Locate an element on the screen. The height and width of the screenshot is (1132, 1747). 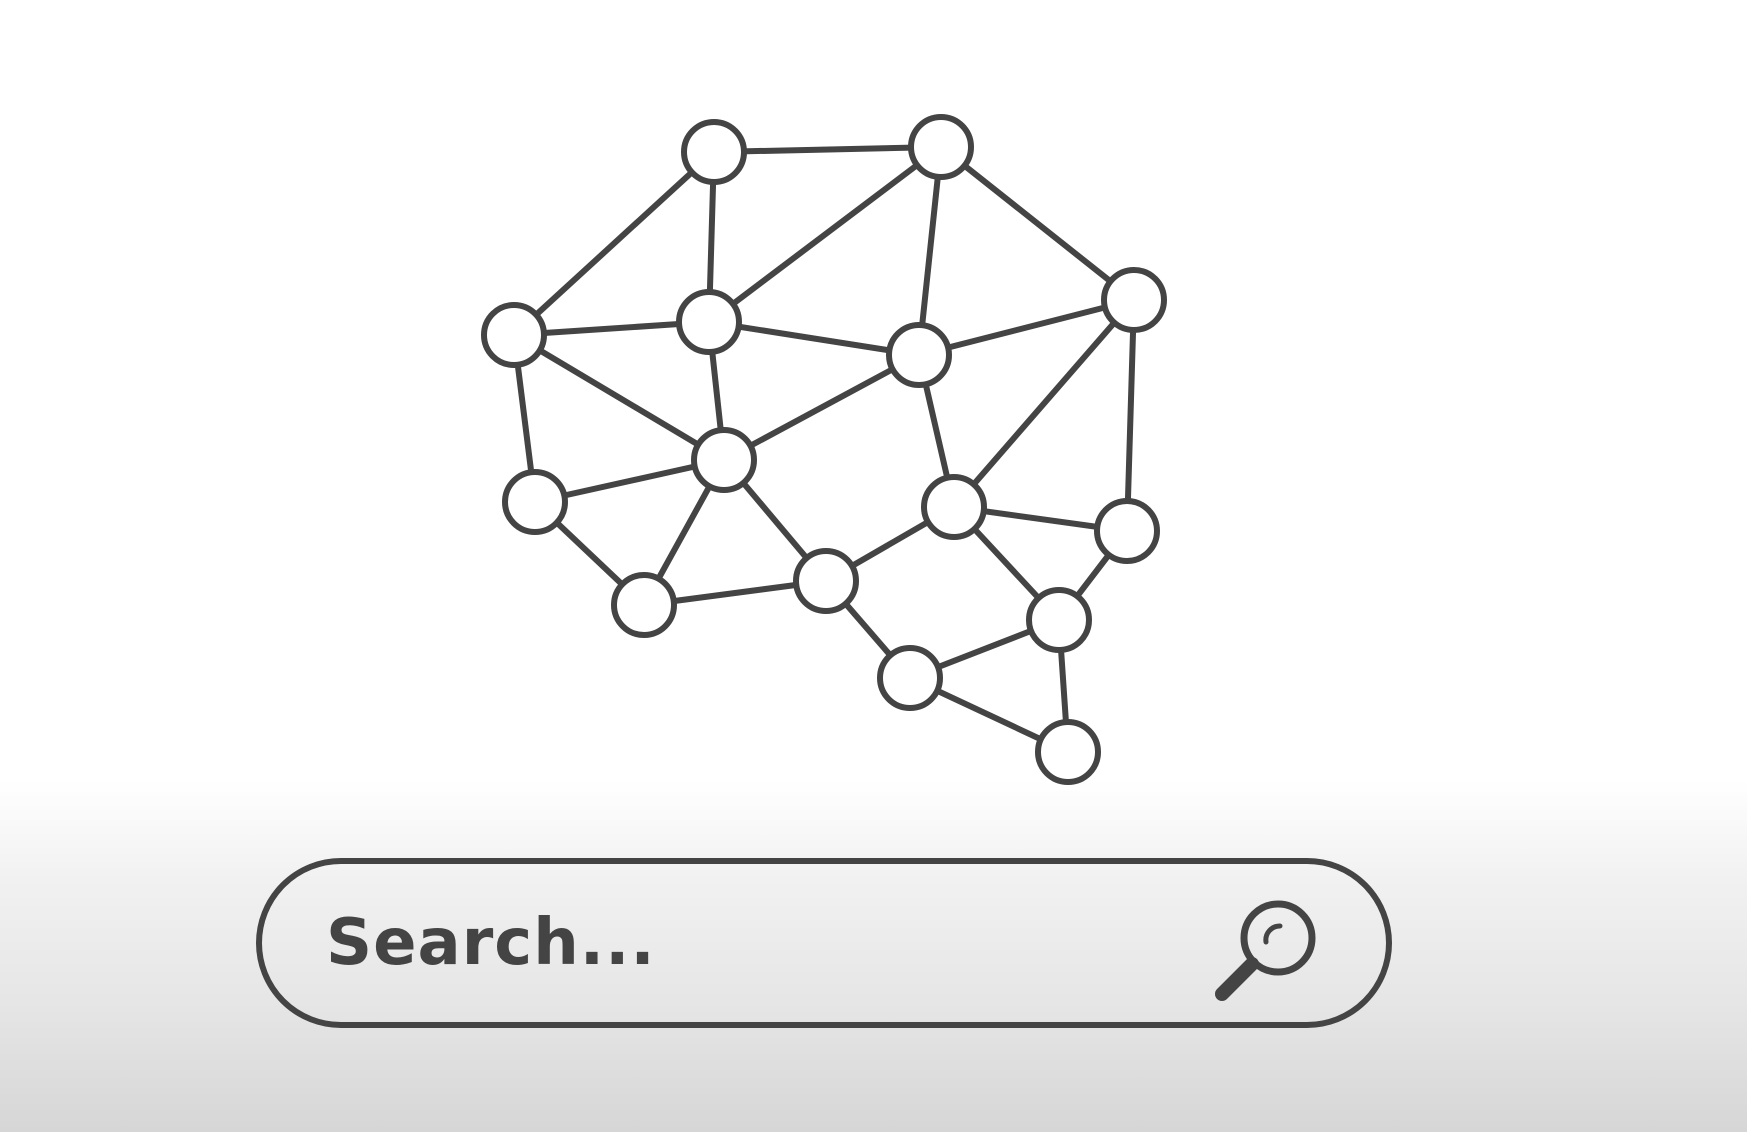
search-input is located at coordinates (736, 943).